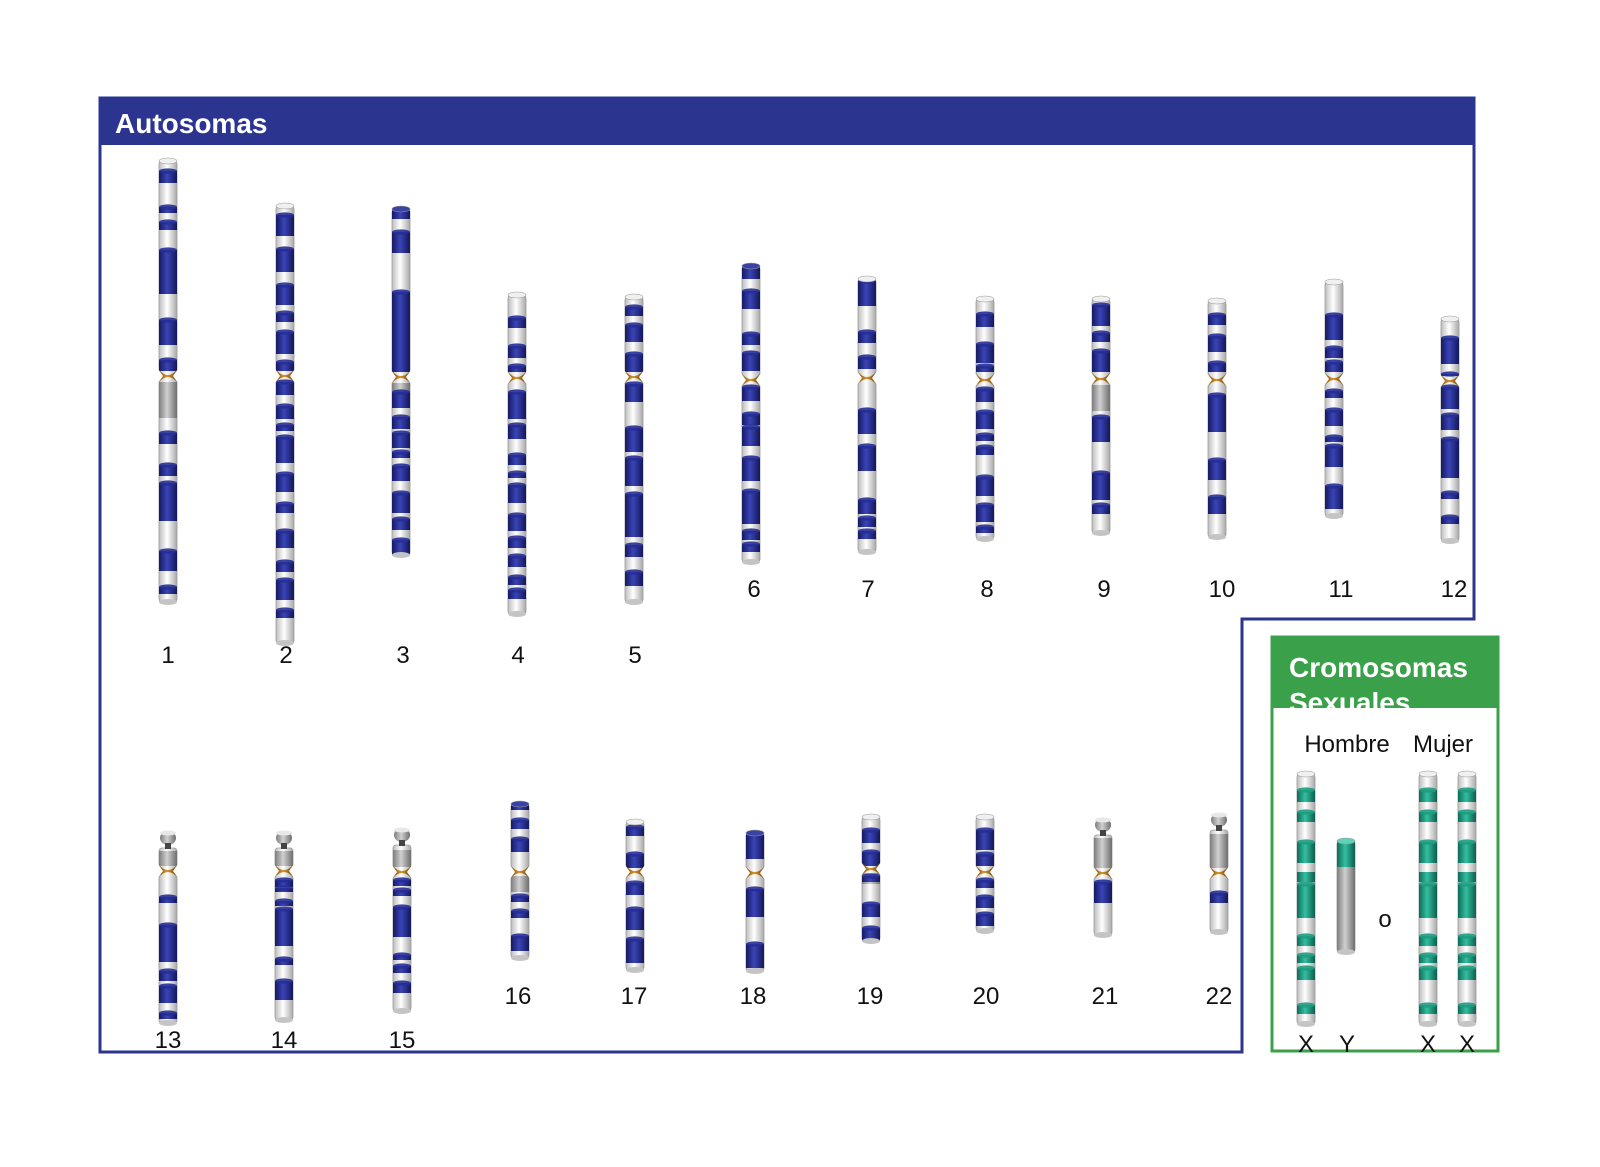  Describe the element at coordinates (1385, 672) in the screenshot. I see `sex-chromosomes-header` at that location.